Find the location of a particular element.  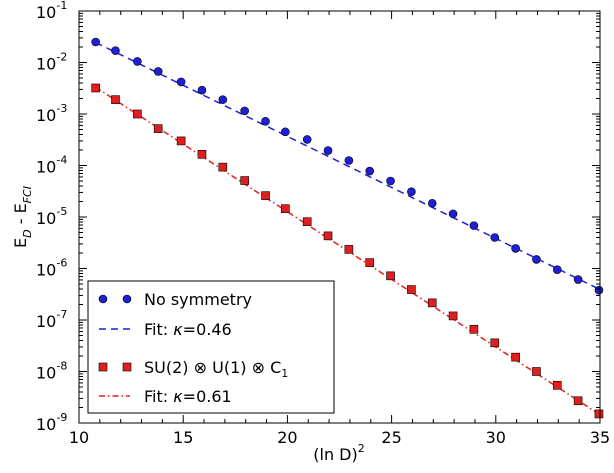

y-tick-label: 10⁻⁵ is located at coordinates (51, 216).